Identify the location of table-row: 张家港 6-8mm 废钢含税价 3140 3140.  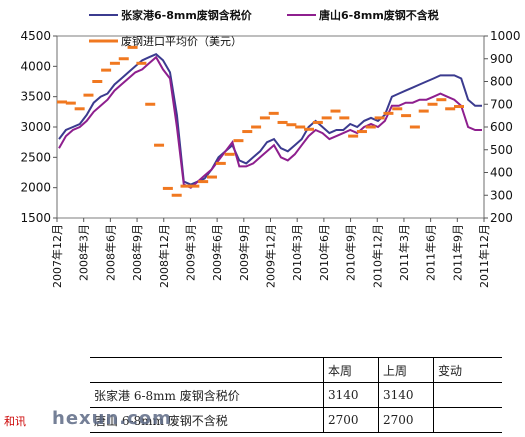
(296, 395).